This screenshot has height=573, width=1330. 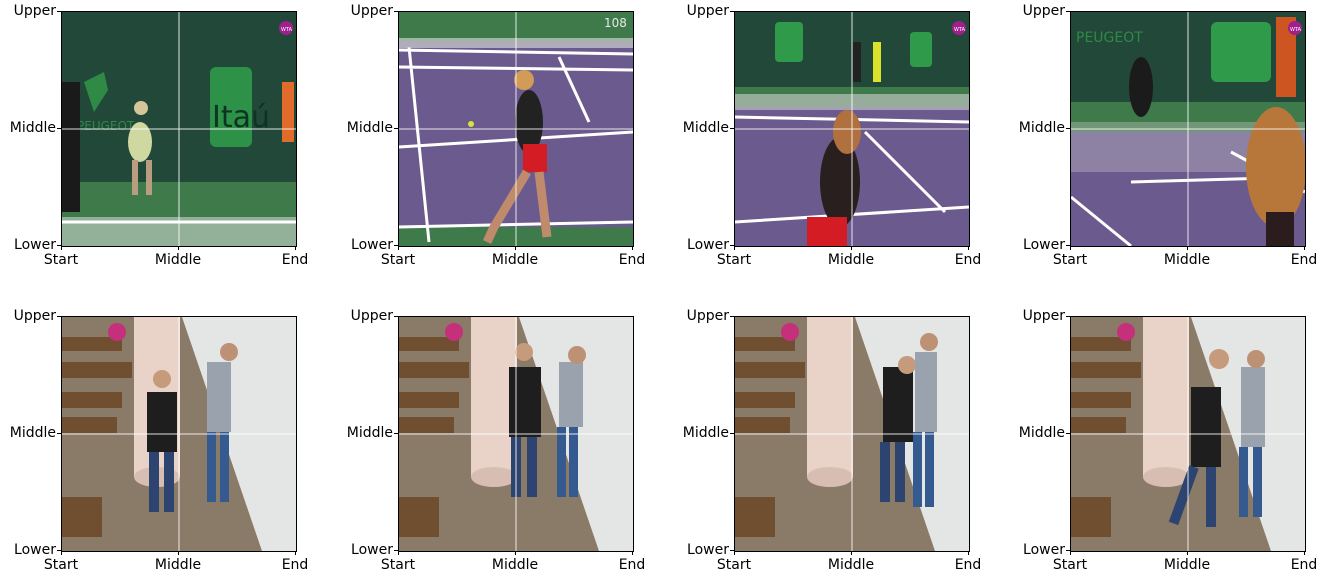 I want to click on tennis-frame-4-panel: PEUGEOT WTA, so click(x=1188, y=129).